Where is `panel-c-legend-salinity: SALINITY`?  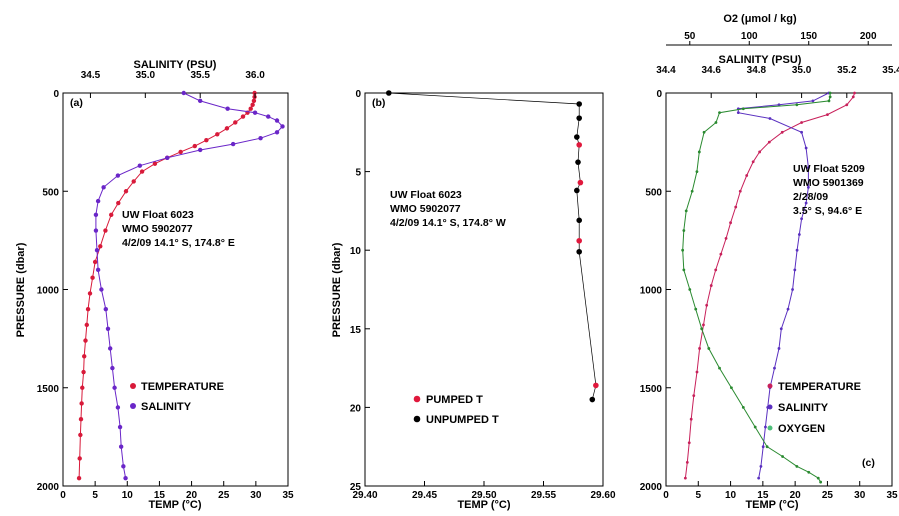
panel-c-legend-salinity: SALINITY is located at coordinates (803, 408).